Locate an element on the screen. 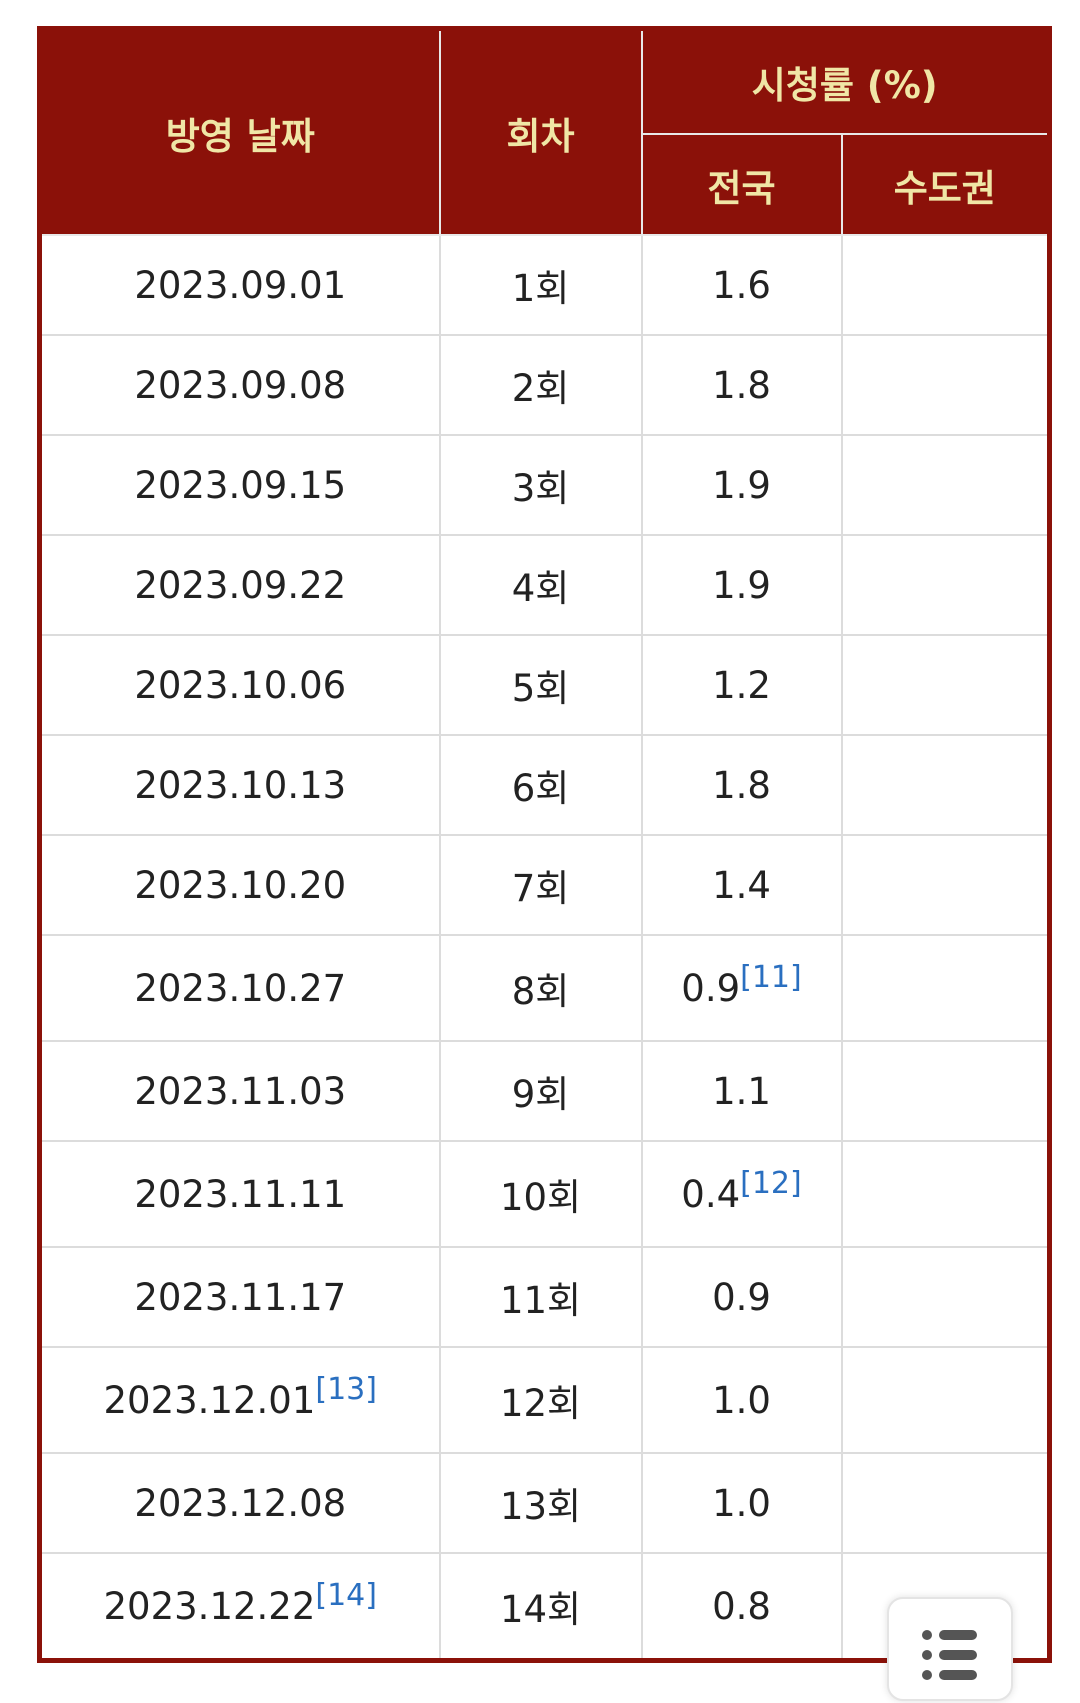 This screenshot has width=1080, height=1703. episode-text: 8회 is located at coordinates (540, 991).